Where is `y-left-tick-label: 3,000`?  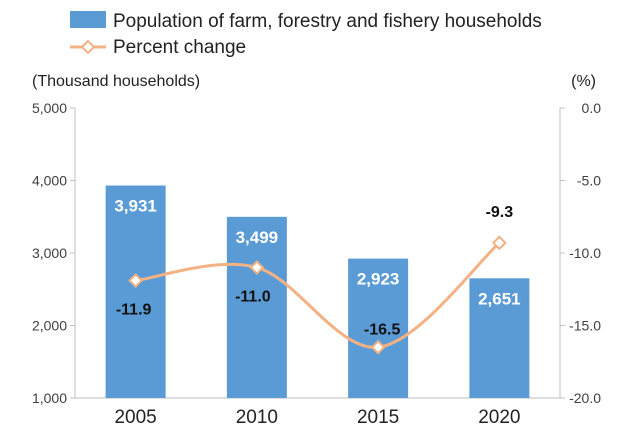 y-left-tick-label: 3,000 is located at coordinates (49, 253).